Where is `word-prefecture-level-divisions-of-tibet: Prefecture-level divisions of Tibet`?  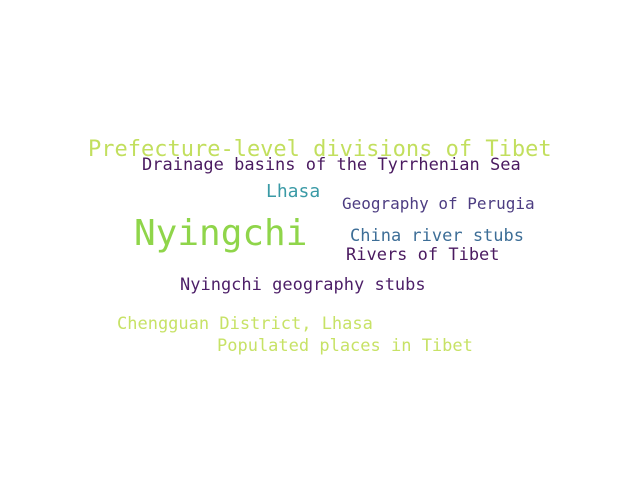
word-prefecture-level-divisions-of-tibet: Prefecture-level divisions of Tibet is located at coordinates (320, 149).